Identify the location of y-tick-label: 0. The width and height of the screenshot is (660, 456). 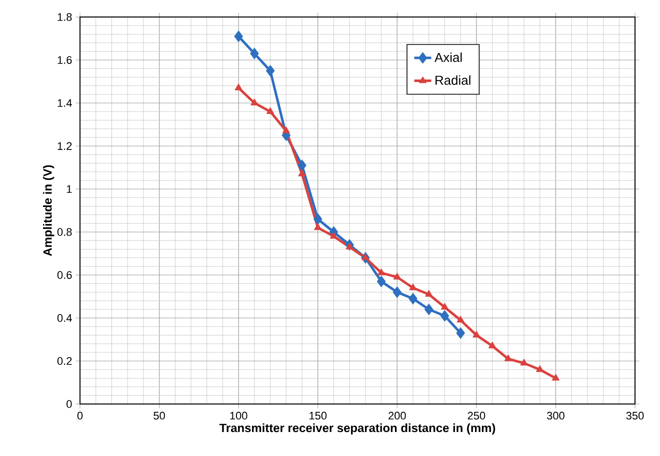
(69, 404).